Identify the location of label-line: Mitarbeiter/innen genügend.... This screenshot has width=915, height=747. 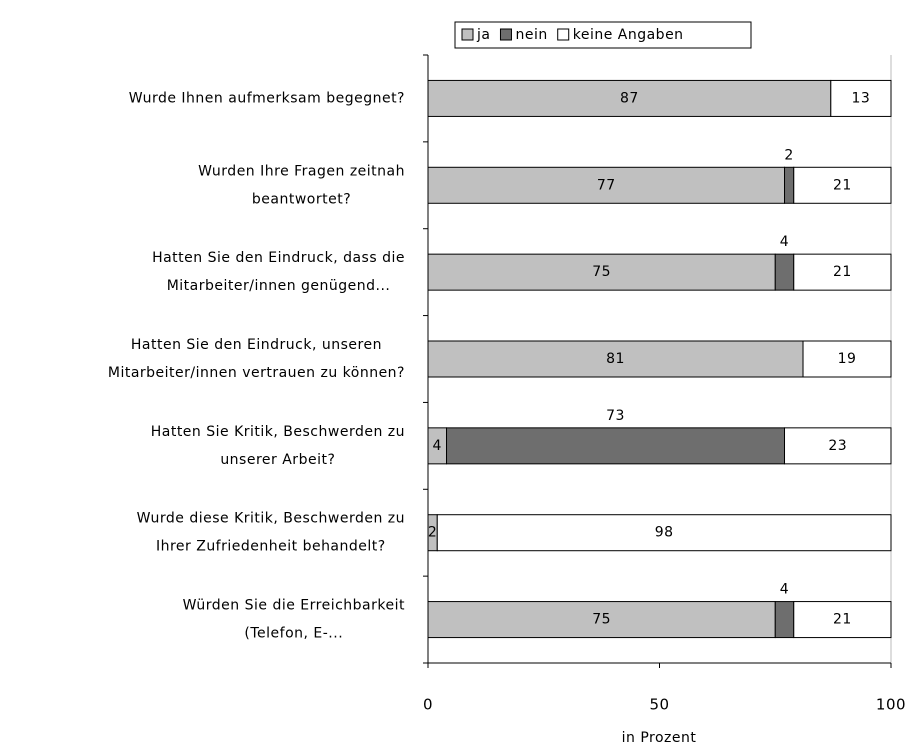
(279, 286).